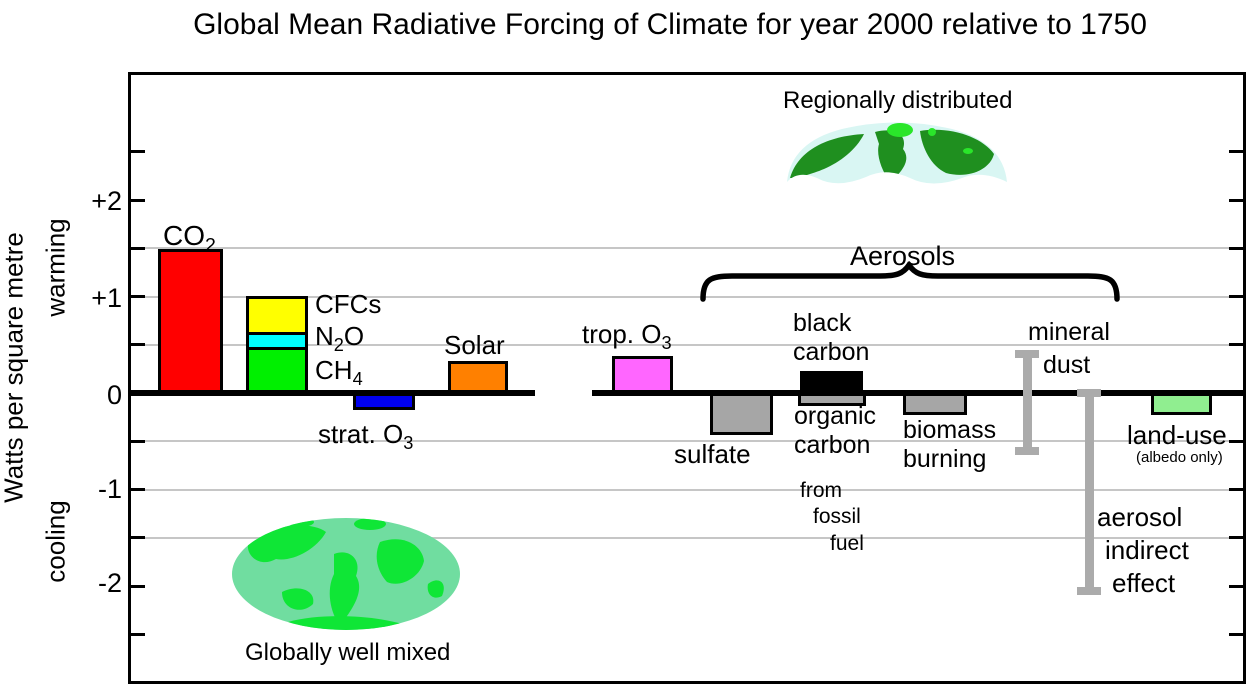 The height and width of the screenshot is (695, 1260). What do you see at coordinates (55, 541) in the screenshot?
I see `cooling-label: cooling` at bounding box center [55, 541].